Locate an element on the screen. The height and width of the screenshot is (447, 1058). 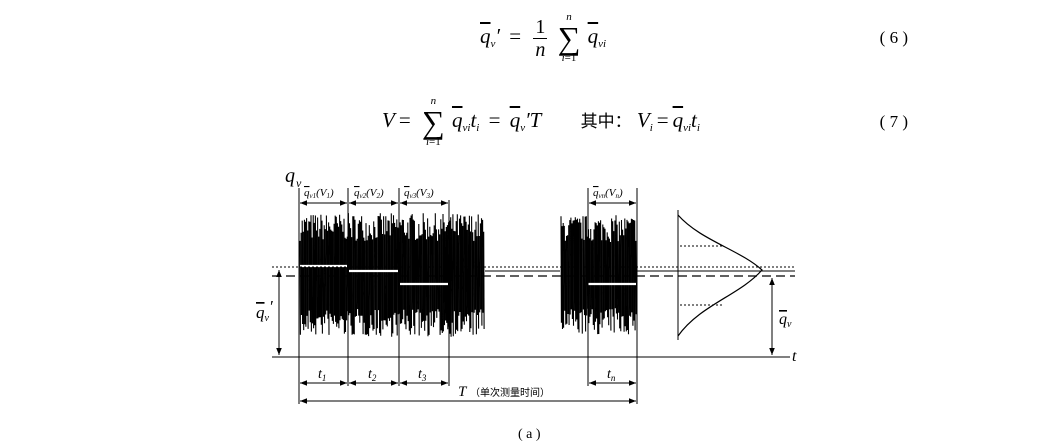
eq6-qv-bar: q is located at coordinates (485, 35).